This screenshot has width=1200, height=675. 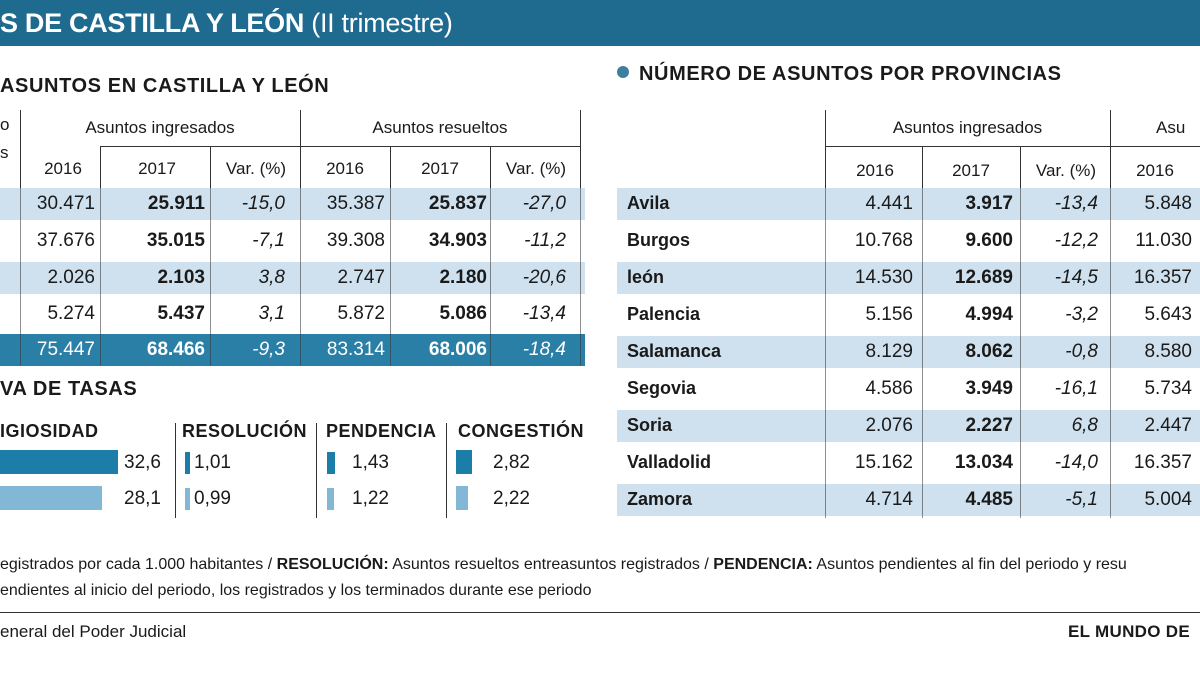 I want to click on right-group-ingresados: Asuntos ingresados, so click(x=967, y=127).